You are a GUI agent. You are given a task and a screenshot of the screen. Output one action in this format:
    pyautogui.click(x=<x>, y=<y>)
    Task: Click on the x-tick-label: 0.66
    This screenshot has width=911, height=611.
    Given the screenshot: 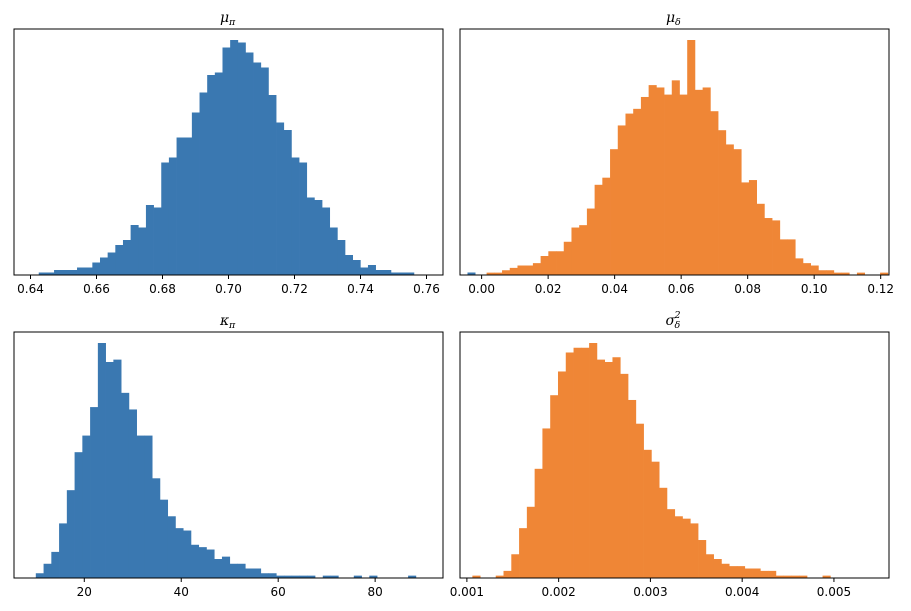 What is the action you would take?
    pyautogui.click(x=96, y=289)
    